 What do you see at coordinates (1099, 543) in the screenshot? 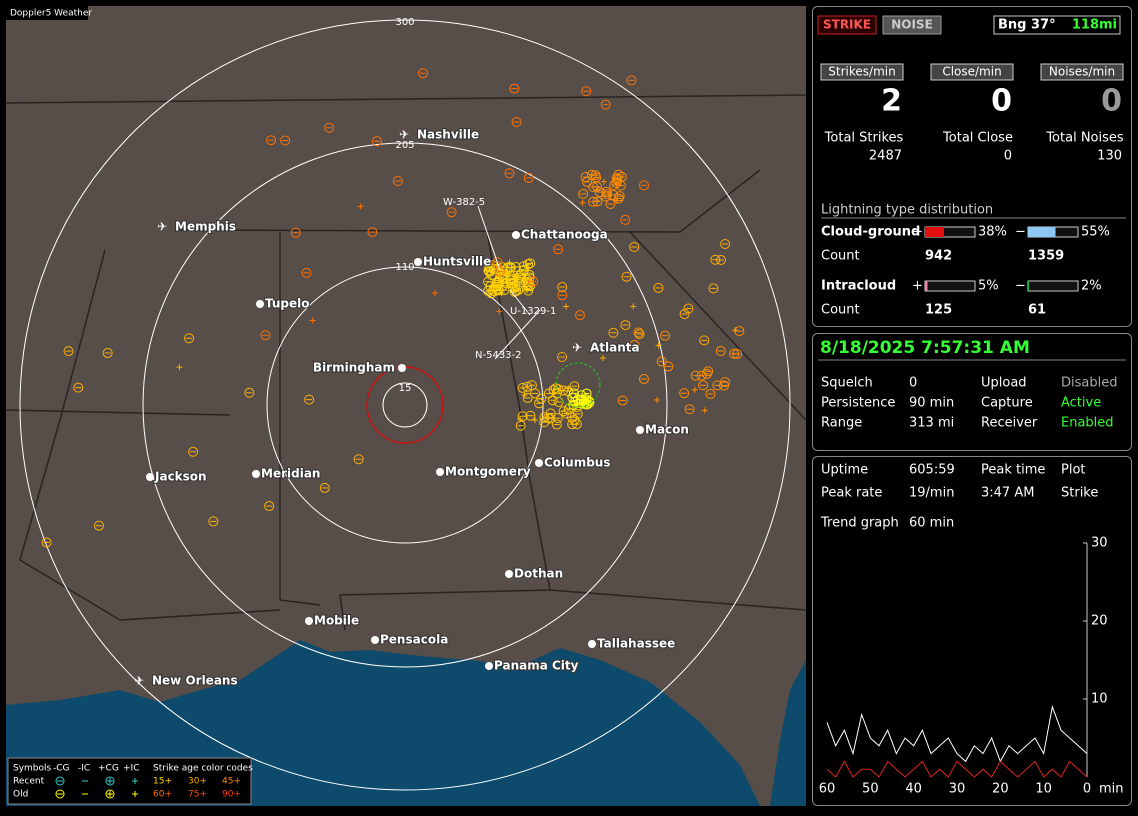
I see `y-tick-label: 30` at bounding box center [1099, 543].